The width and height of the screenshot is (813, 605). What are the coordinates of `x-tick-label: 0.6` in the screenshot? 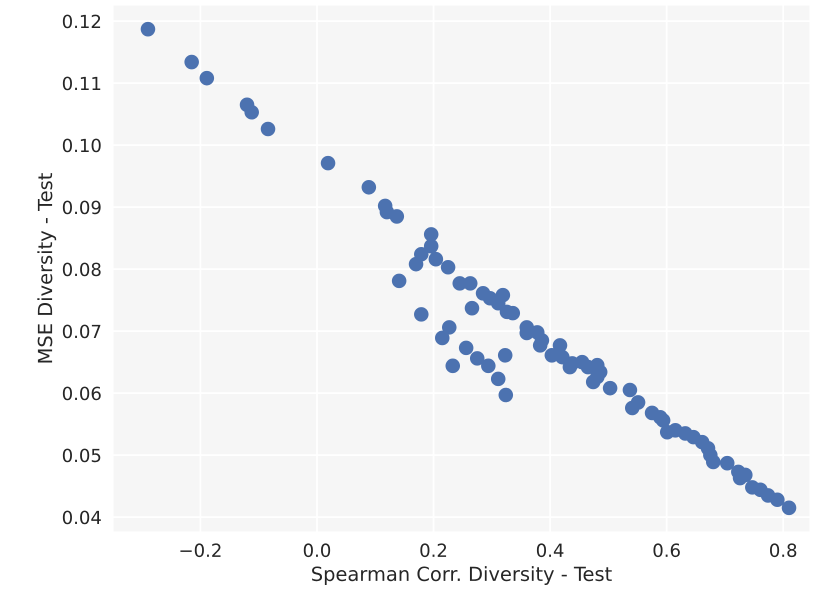 It's located at (666, 550).